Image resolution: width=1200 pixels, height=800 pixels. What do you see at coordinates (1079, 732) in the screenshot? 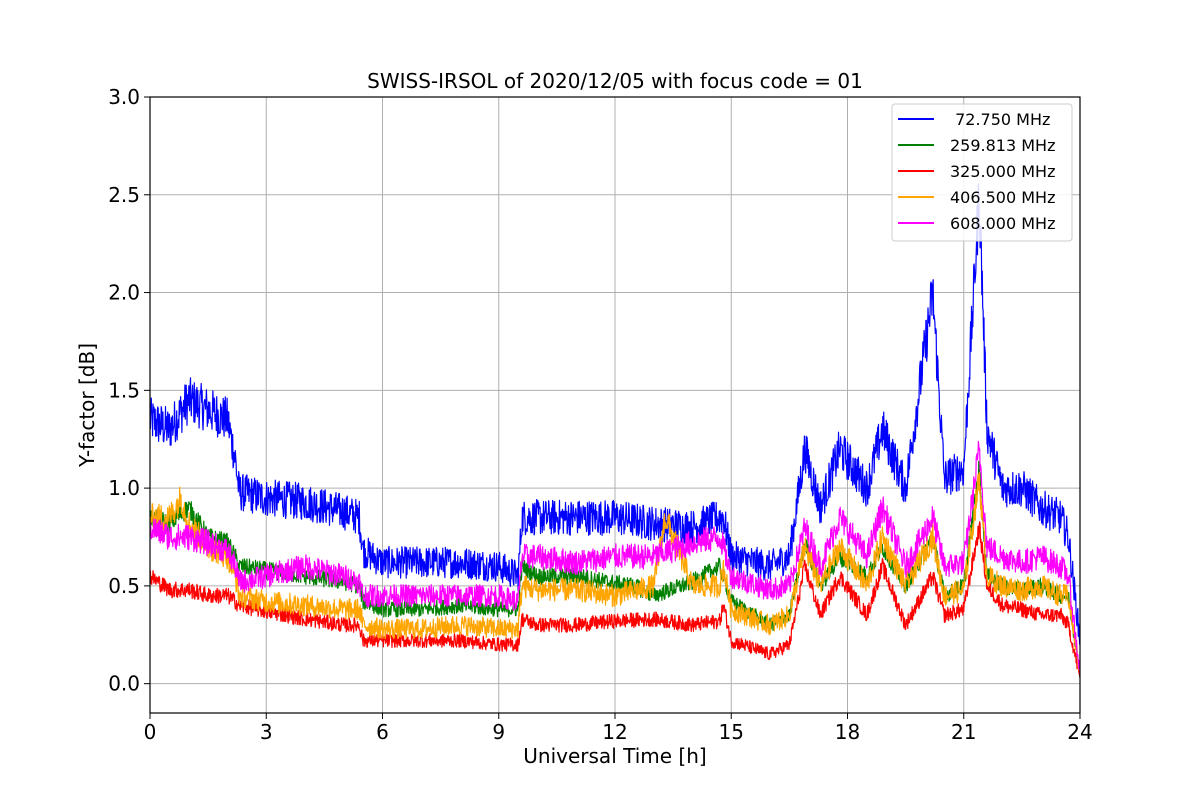
I see `x-tick-label: 24` at bounding box center [1079, 732].